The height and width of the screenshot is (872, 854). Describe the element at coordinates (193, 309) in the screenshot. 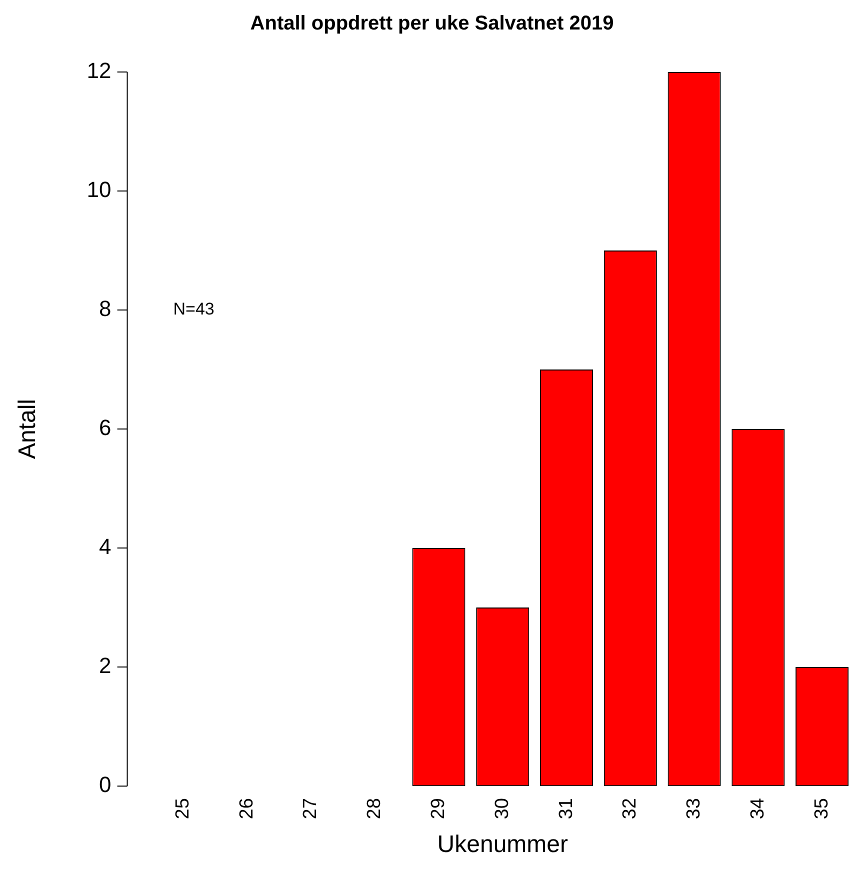

I see `annotation: N=43` at that location.